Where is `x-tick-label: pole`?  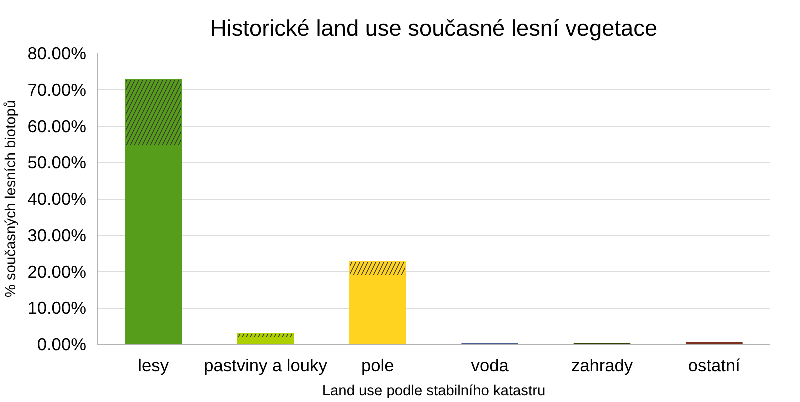 x-tick-label: pole is located at coordinates (378, 366).